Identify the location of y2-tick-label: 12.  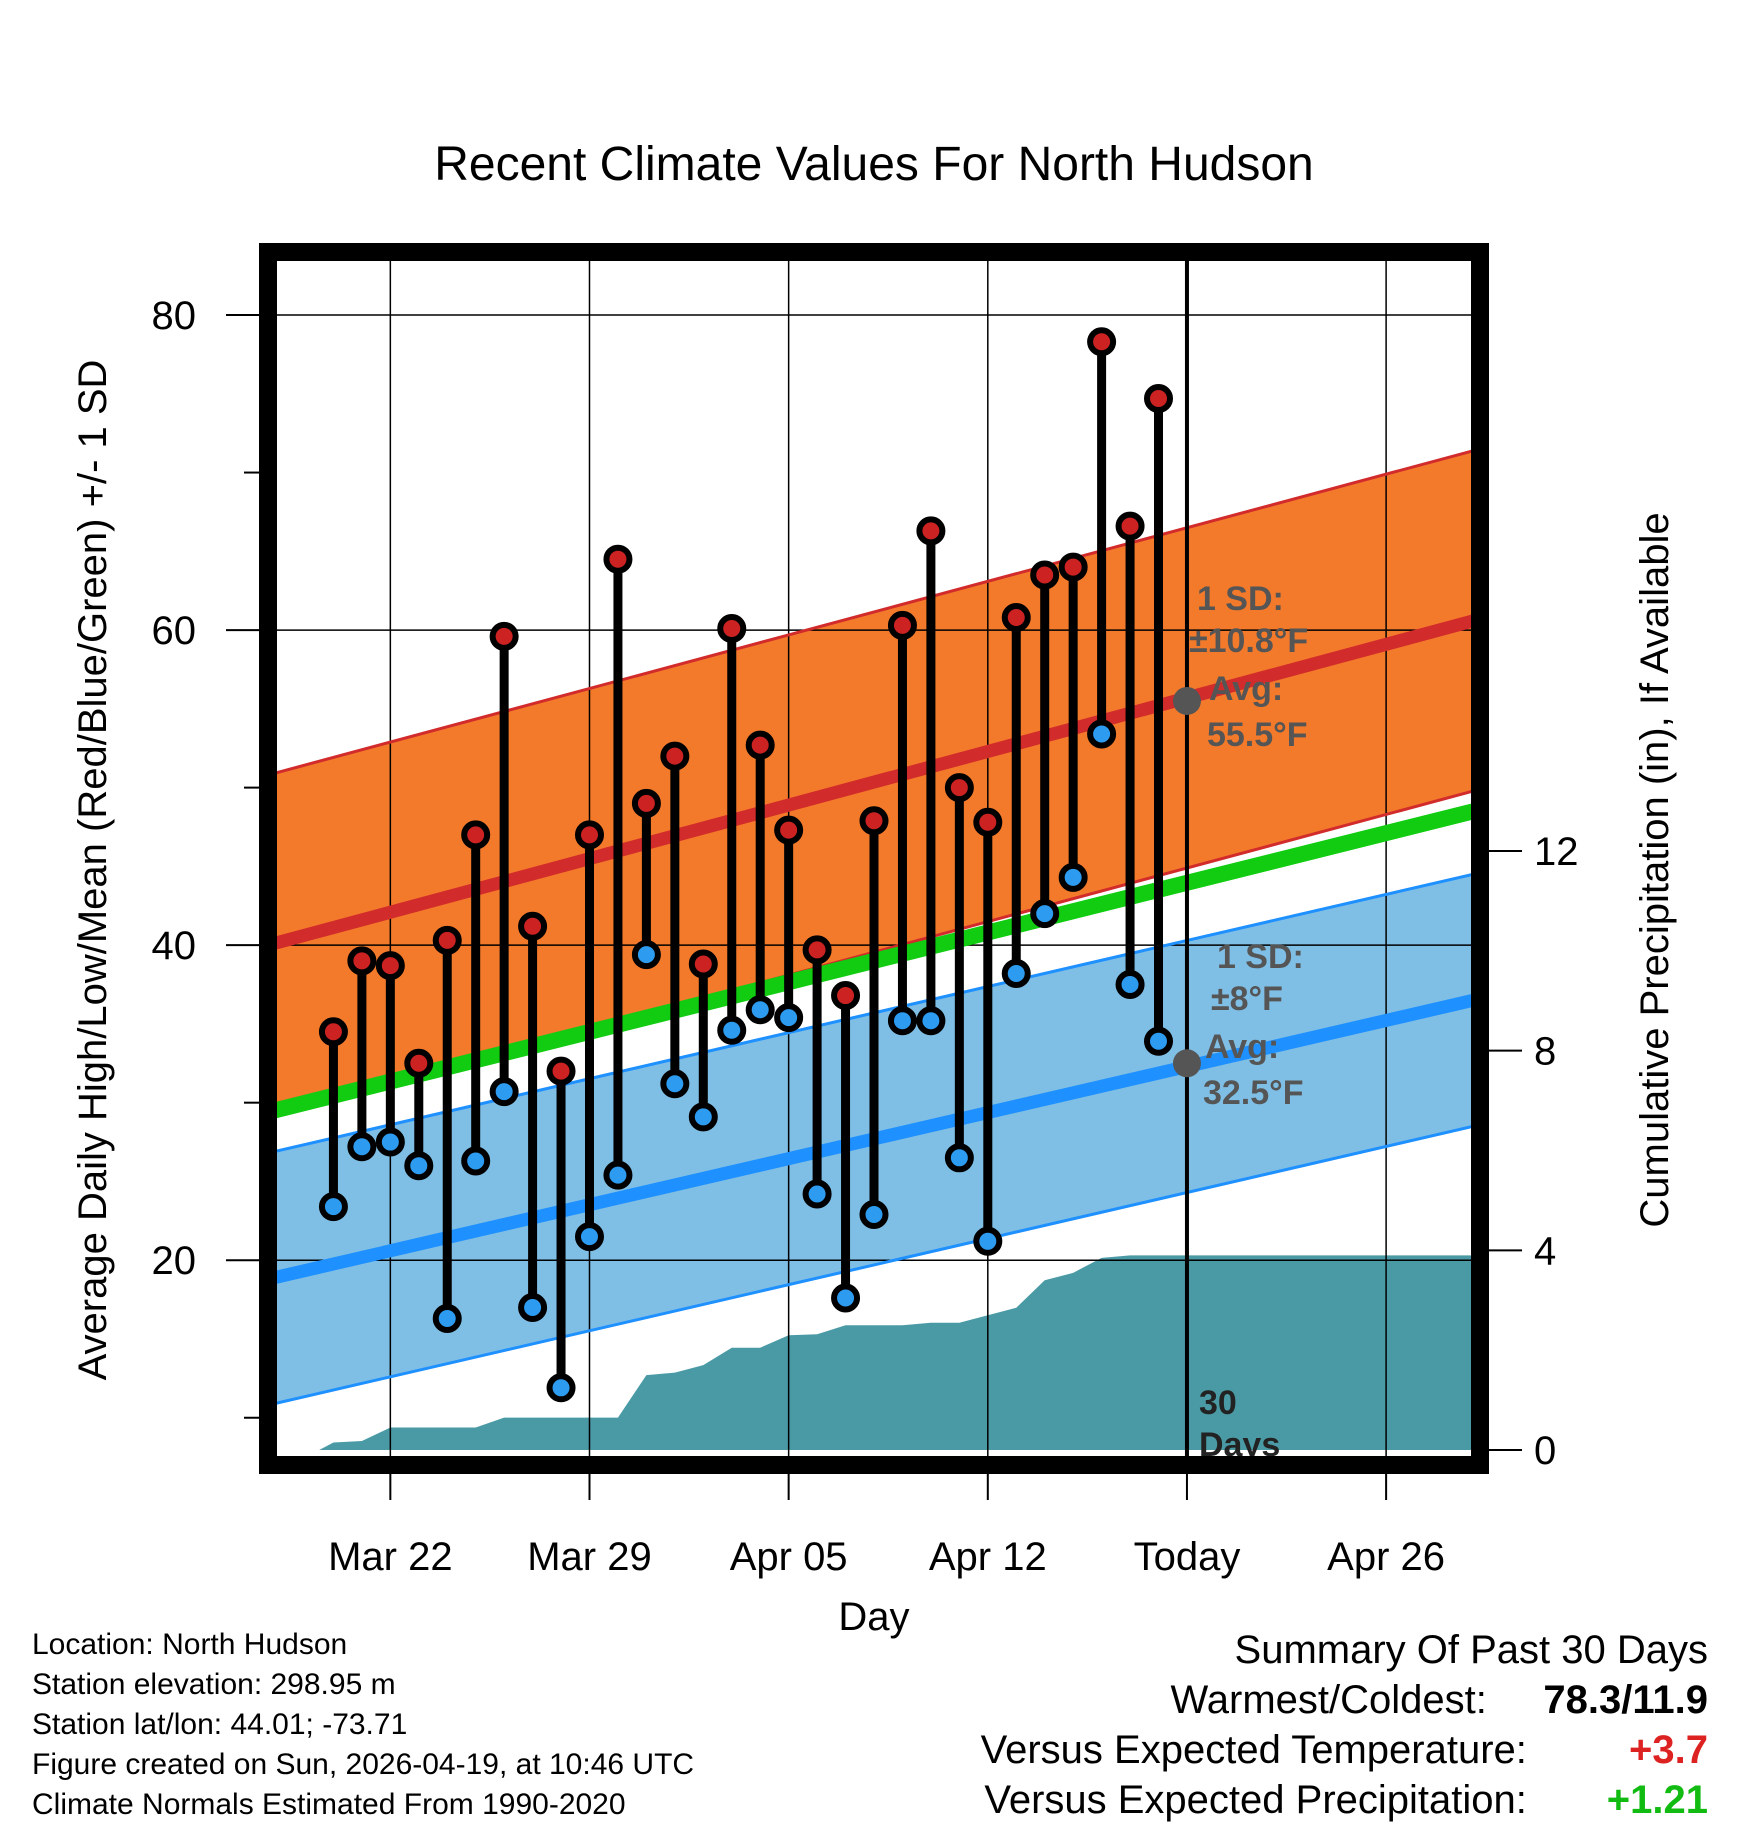
(1556, 852).